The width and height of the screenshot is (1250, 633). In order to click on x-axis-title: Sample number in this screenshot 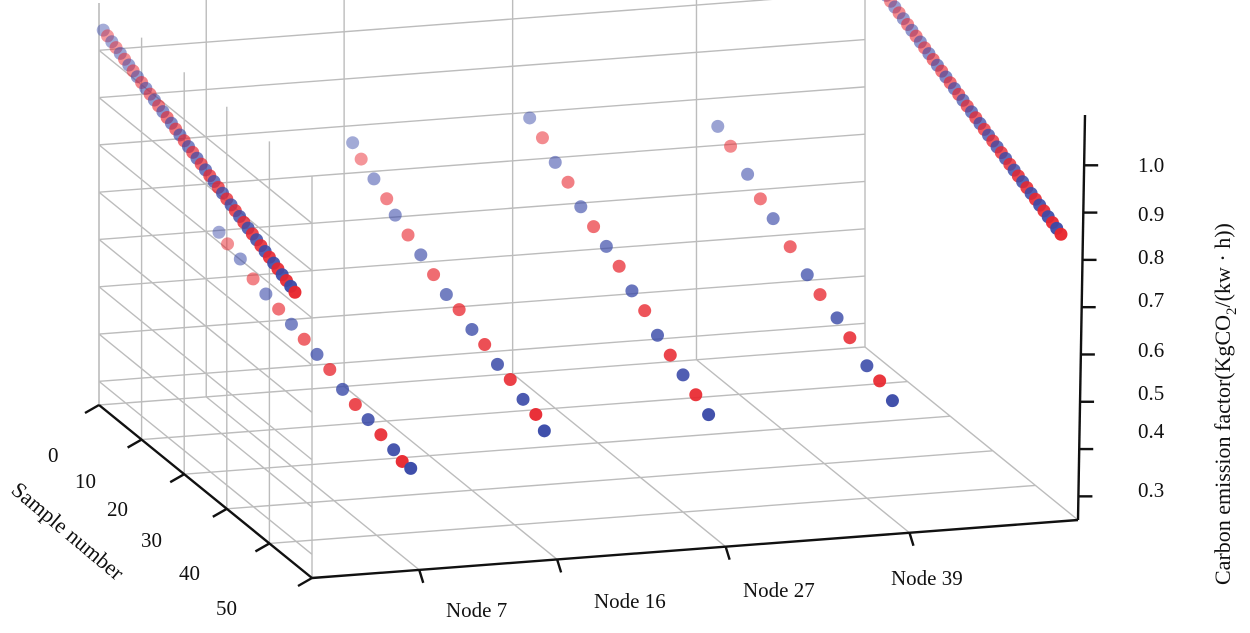, I will do `click(68, 531)`.